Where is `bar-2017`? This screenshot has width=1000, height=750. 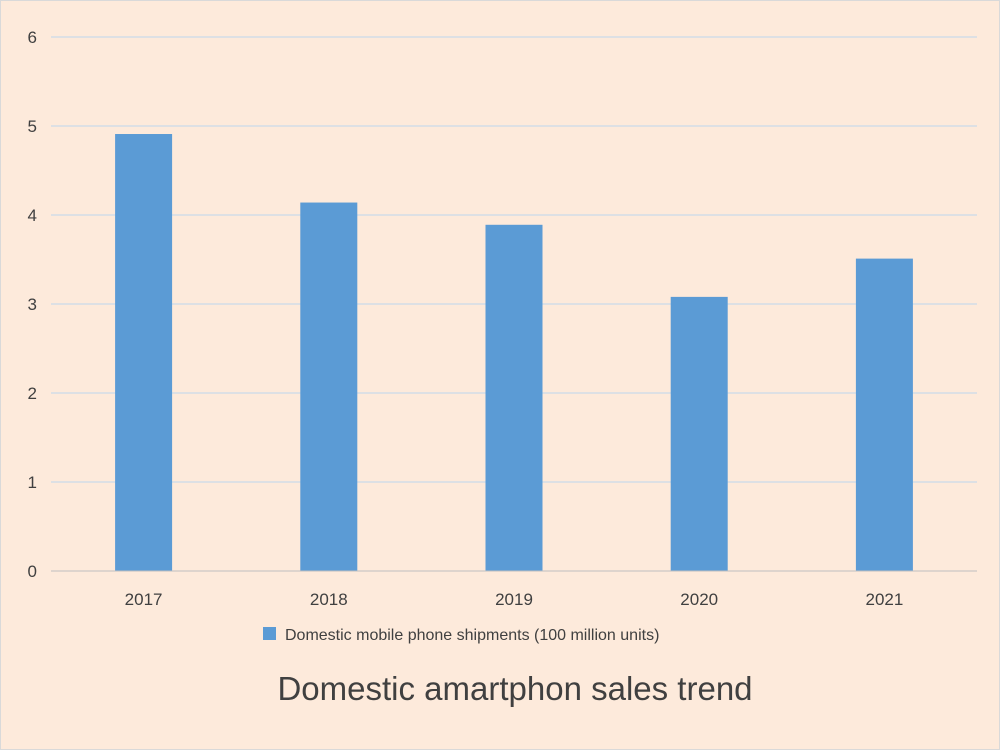
bar-2017 is located at coordinates (144, 352).